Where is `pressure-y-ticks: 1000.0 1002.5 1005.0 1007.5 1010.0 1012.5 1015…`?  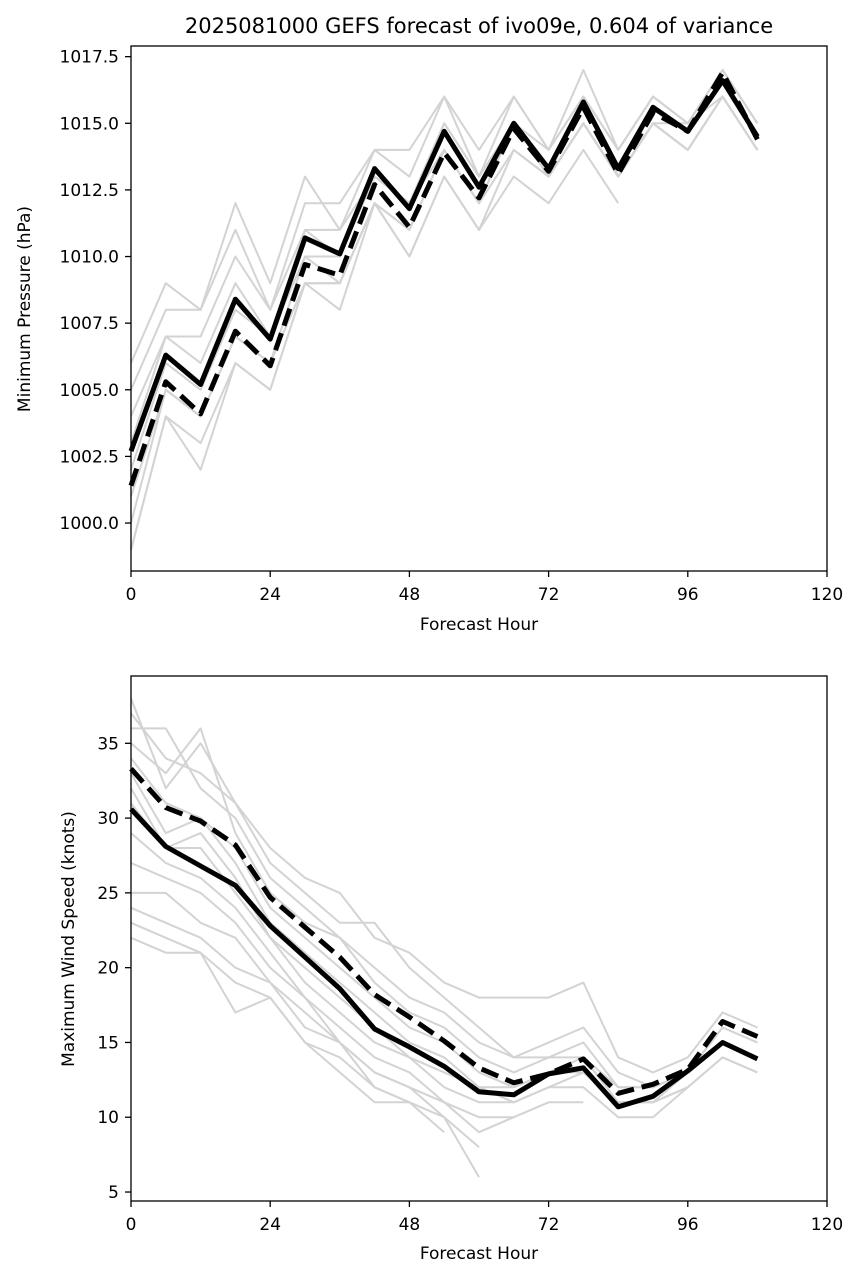 pressure-y-ticks: 1000.0 1002.5 1005.0 1007.5 1010.0 1012.5 1015… is located at coordinates (95, 291).